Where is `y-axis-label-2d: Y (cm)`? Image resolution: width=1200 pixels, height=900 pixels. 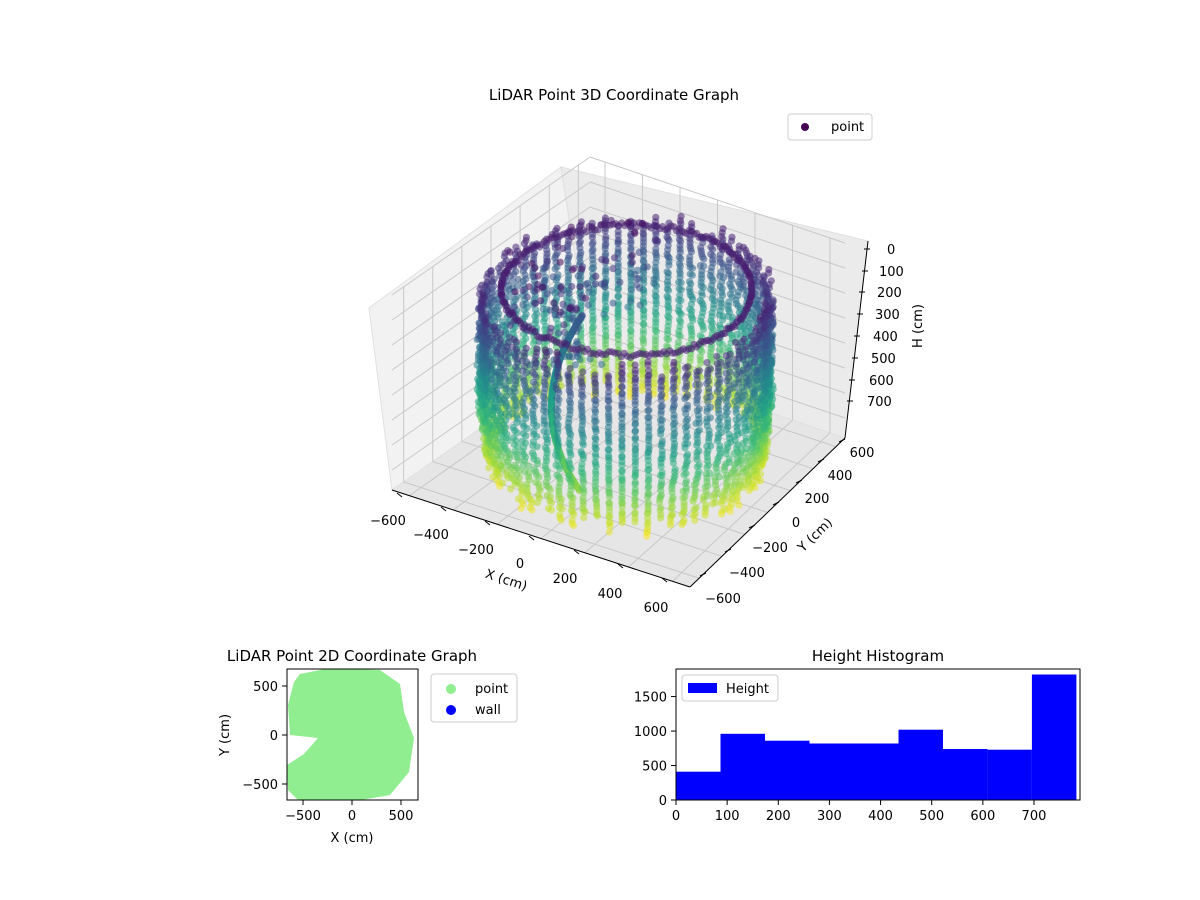
y-axis-label-2d: Y (cm) is located at coordinates (225, 735).